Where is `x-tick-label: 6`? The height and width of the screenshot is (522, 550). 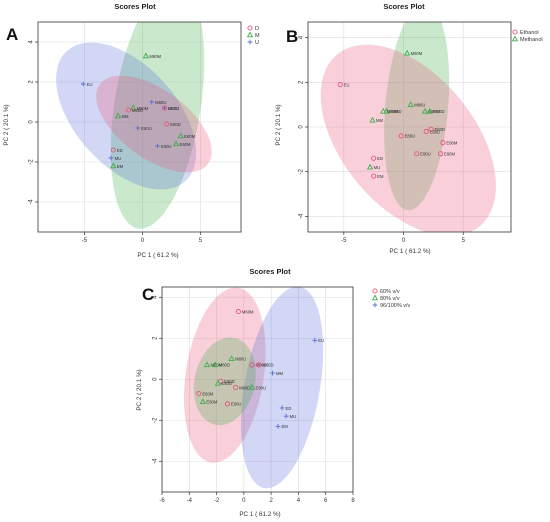 x-tick-label: 6 is located at coordinates (326, 501).